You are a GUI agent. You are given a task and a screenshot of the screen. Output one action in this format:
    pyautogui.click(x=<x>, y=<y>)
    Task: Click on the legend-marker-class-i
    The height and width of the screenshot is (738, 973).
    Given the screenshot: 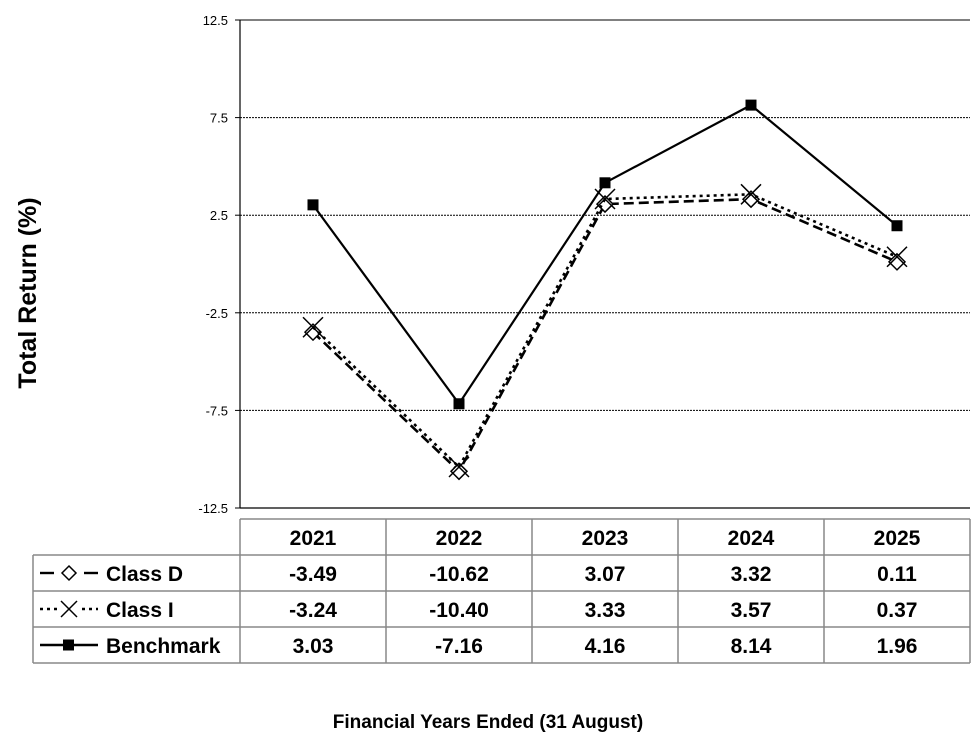 What is the action you would take?
    pyautogui.click(x=69, y=609)
    